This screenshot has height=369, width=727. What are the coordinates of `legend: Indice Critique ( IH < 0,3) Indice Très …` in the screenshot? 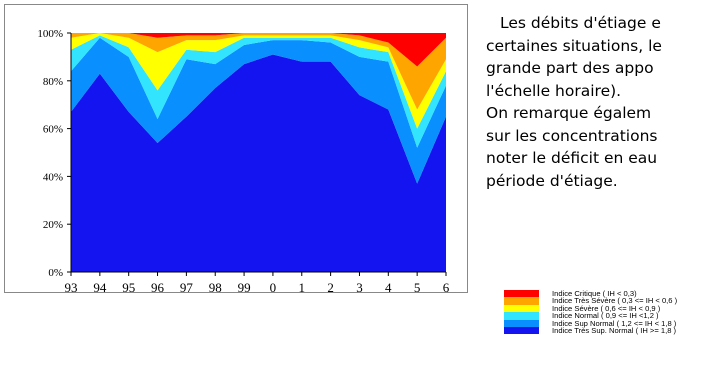 It's located at (615, 312).